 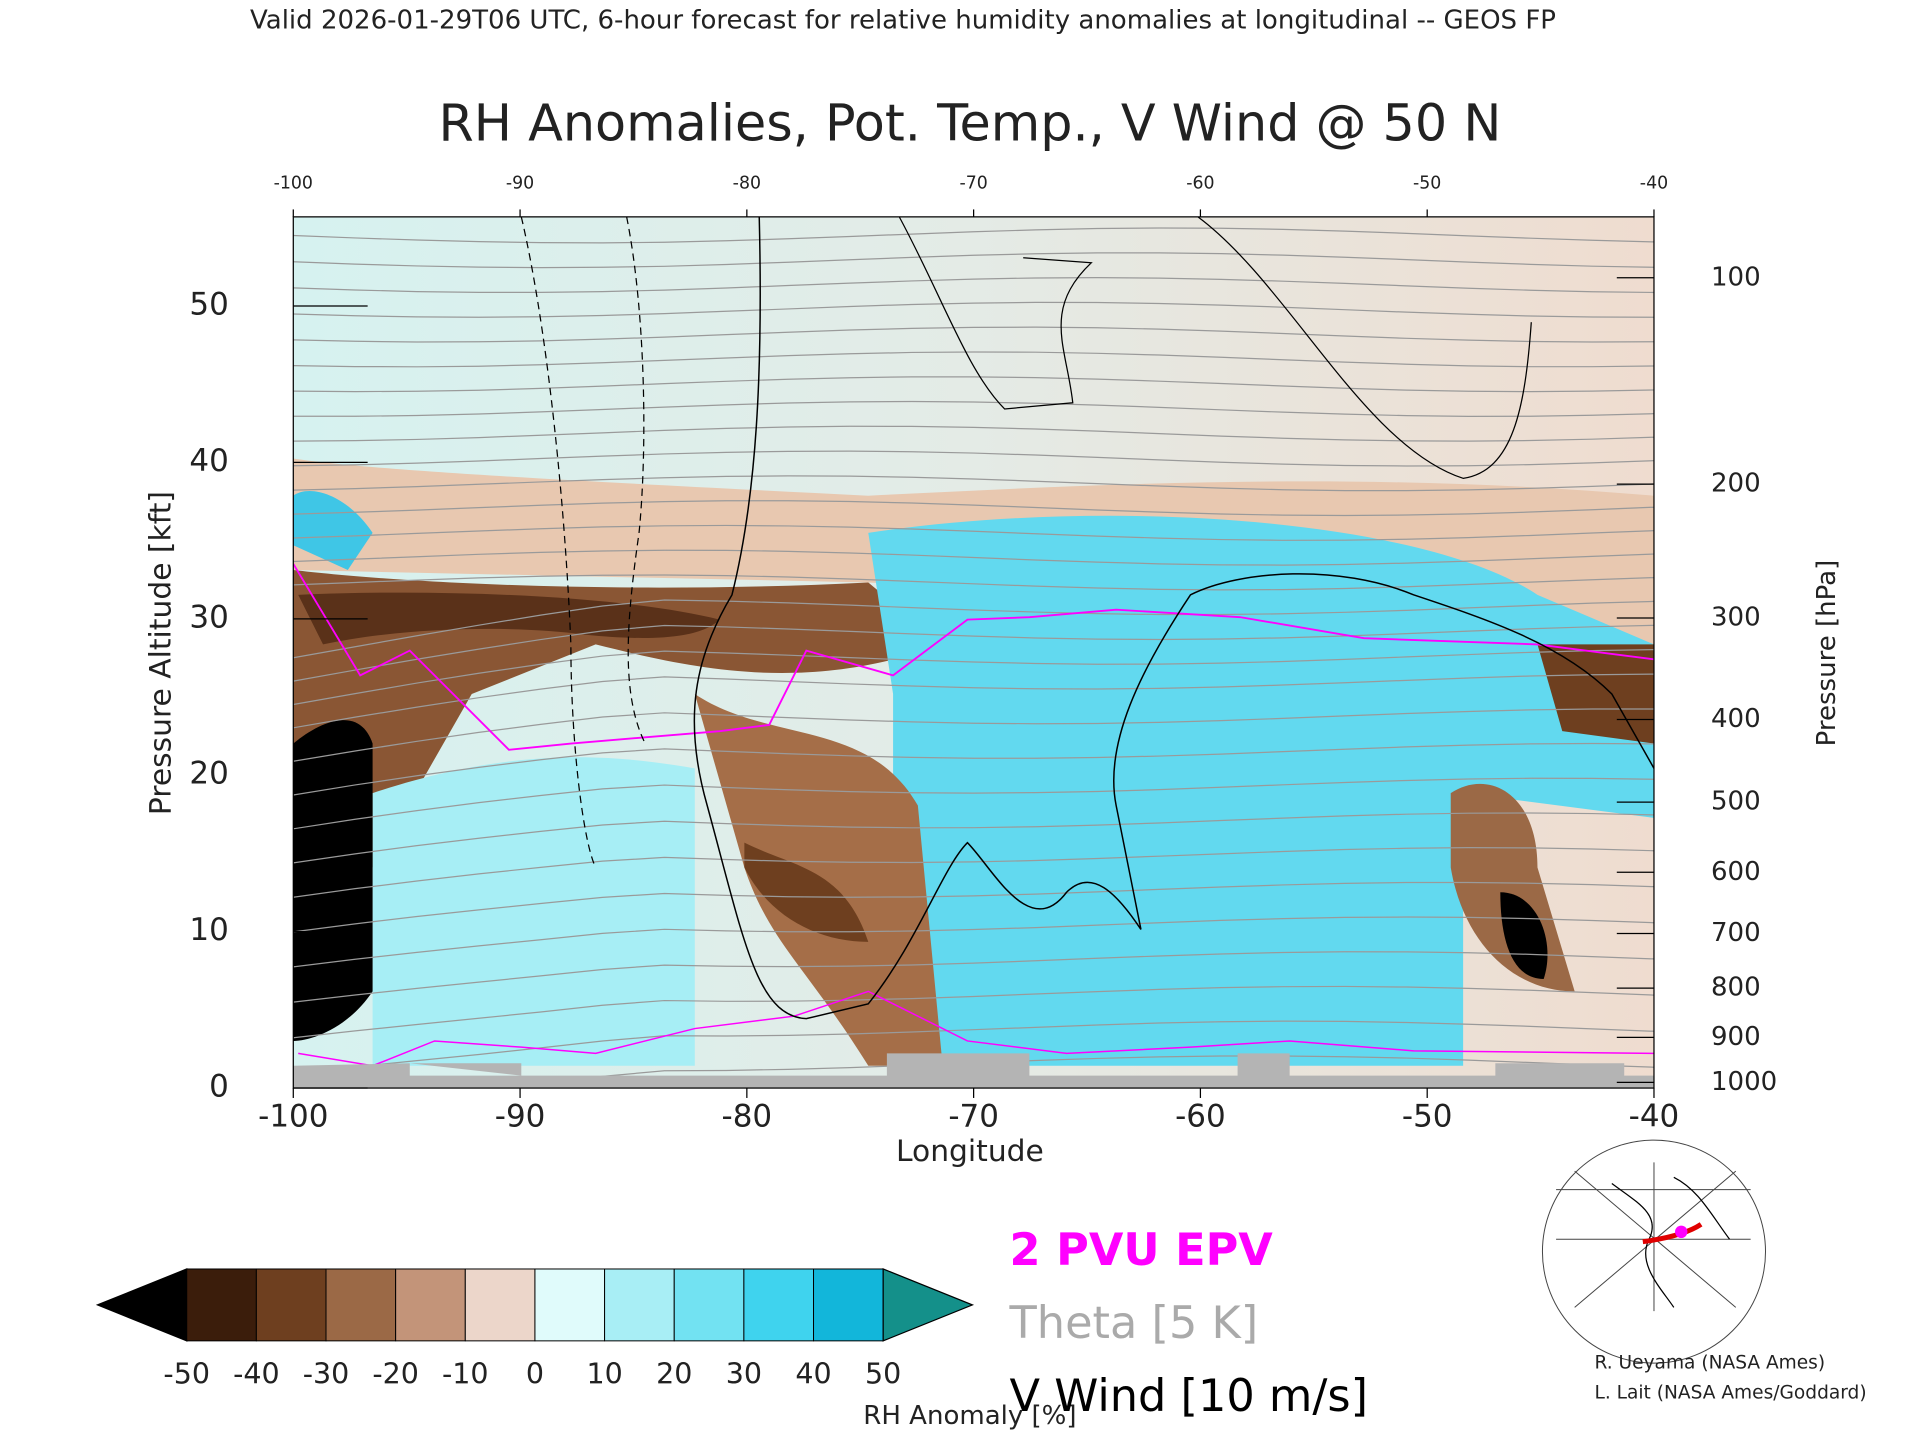 What do you see at coordinates (1654, 1251) in the screenshot?
I see `locator-map` at bounding box center [1654, 1251].